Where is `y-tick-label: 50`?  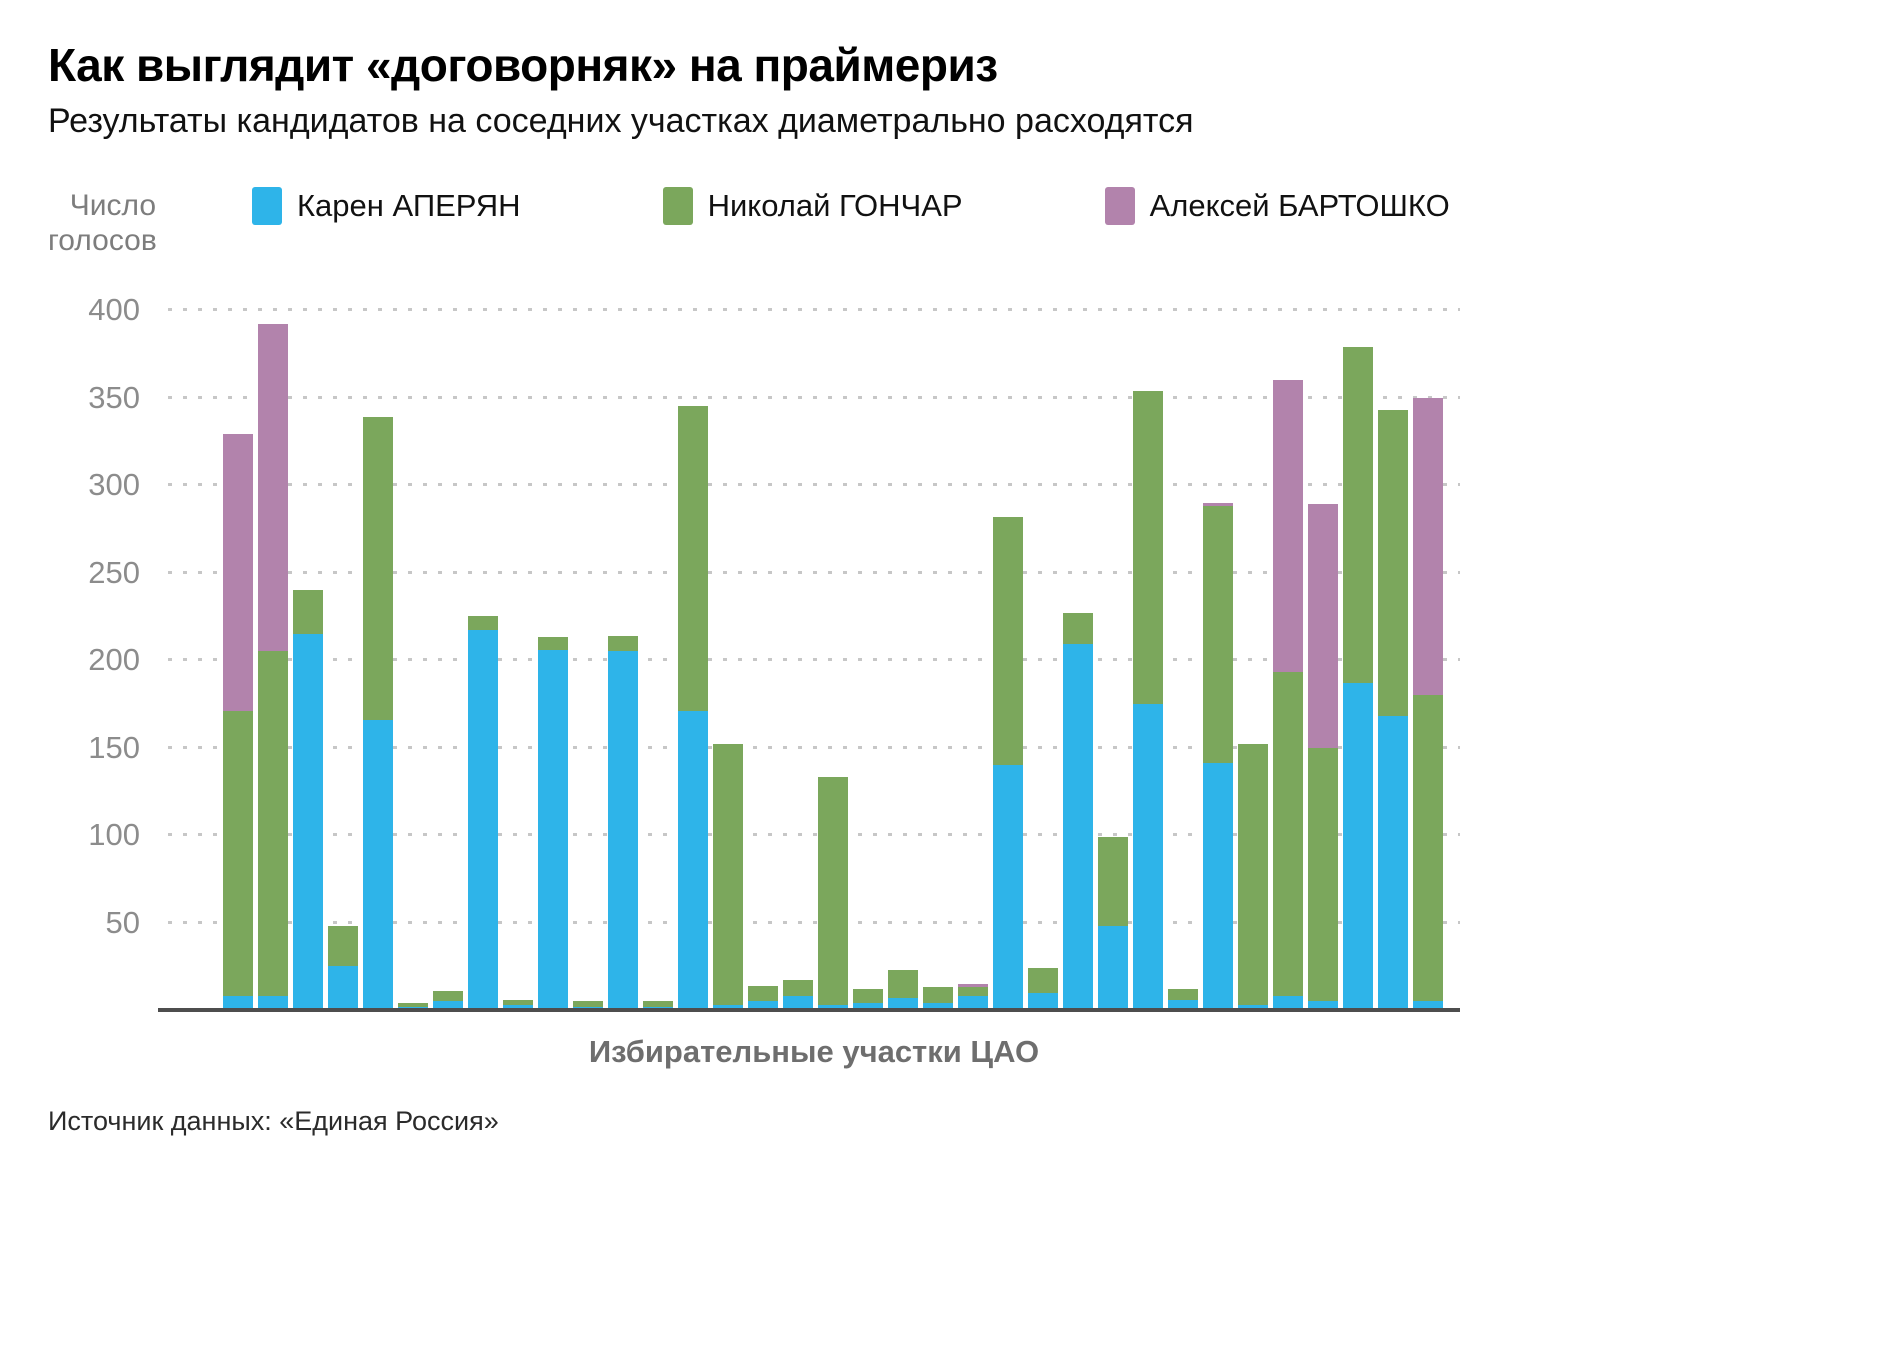 y-tick-label: 50 is located at coordinates (122, 922).